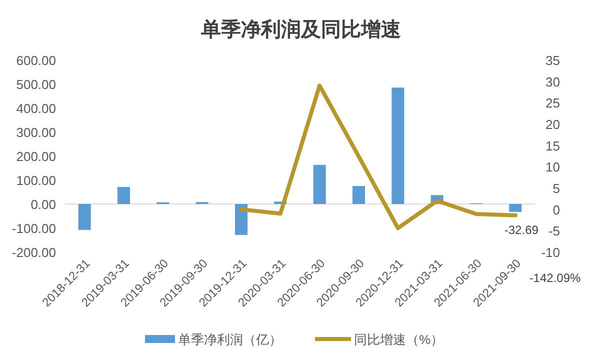  Describe the element at coordinates (36, 180) in the screenshot. I see `y-tick-label: 100.00` at that location.